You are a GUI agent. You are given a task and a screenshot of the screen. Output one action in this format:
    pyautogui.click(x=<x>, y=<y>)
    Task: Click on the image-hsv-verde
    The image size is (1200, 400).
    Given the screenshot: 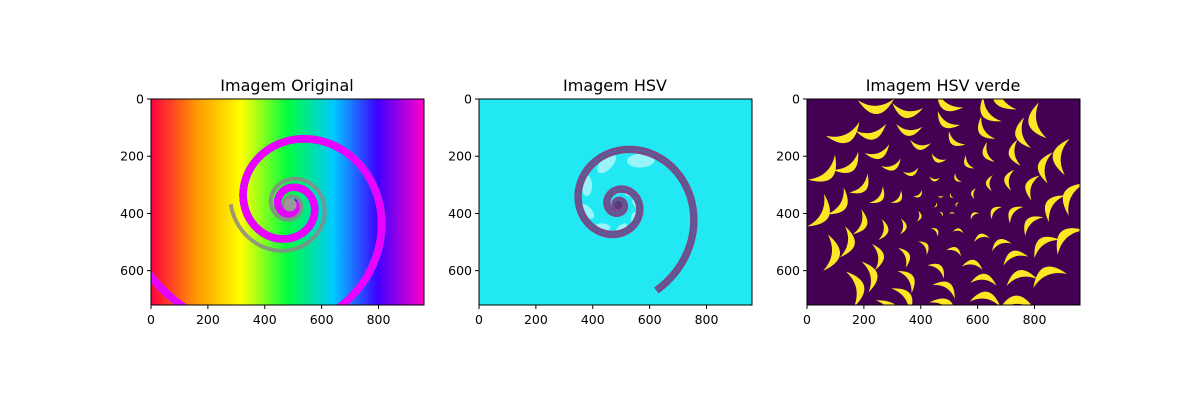 What is the action you would take?
    pyautogui.click(x=943, y=202)
    